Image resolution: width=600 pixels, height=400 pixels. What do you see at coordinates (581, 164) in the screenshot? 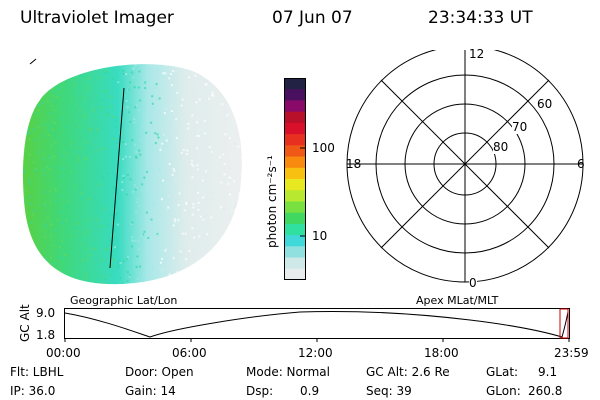
I see `mlt-label-6: 6` at bounding box center [581, 164].